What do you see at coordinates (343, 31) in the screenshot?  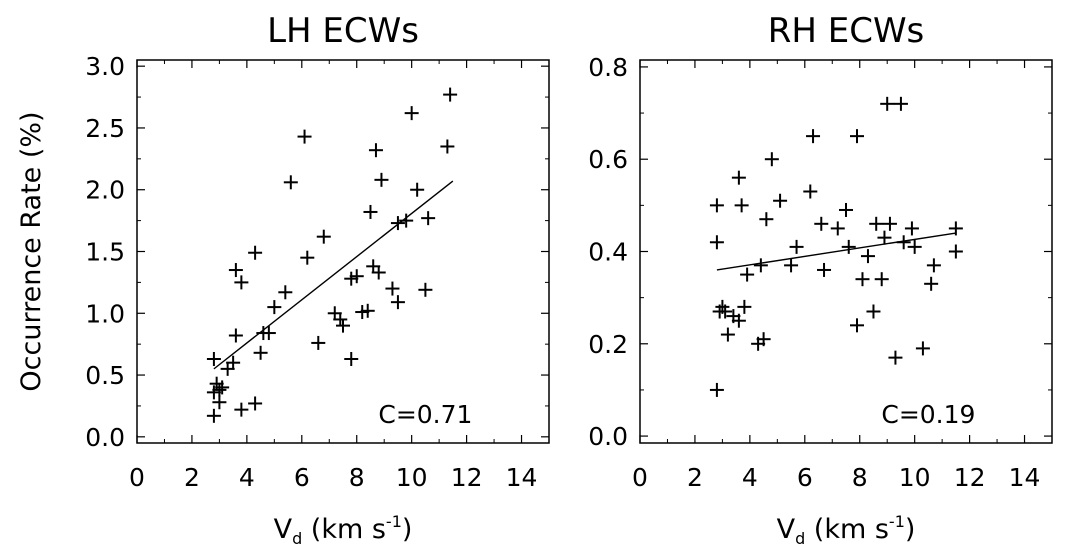 I see `chart-title: LH ECWs` at bounding box center [343, 31].